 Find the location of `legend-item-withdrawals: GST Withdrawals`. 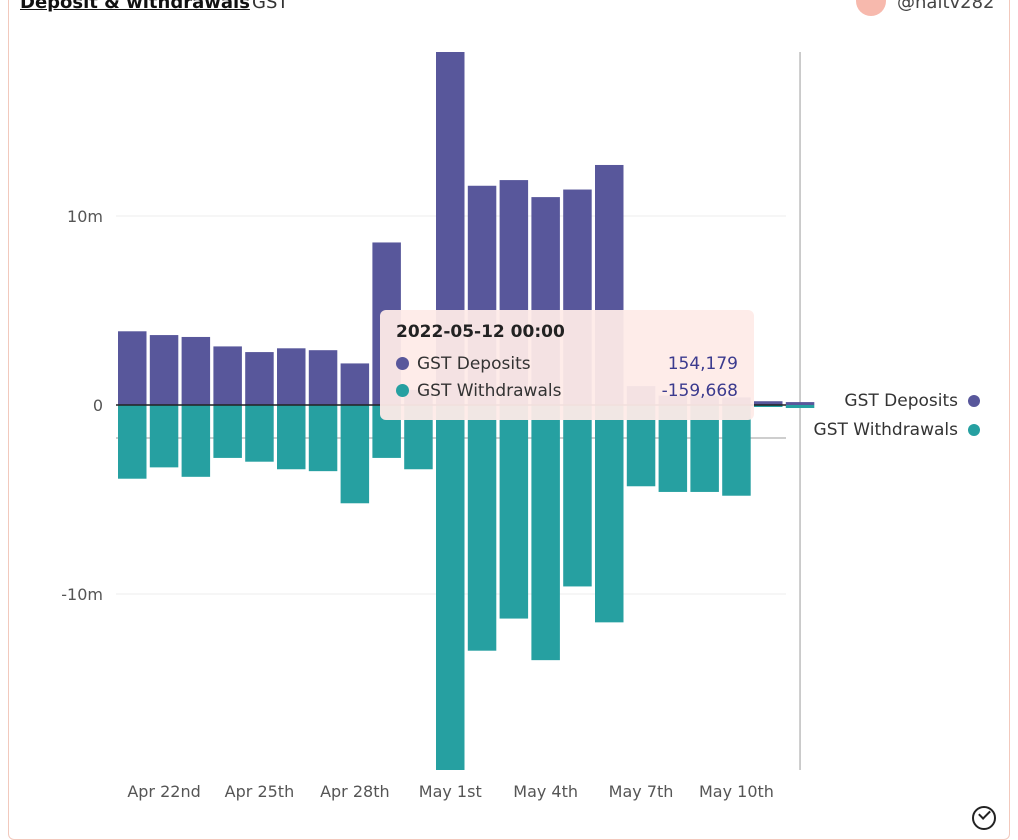

legend-item-withdrawals: GST Withdrawals is located at coordinates (897, 429).